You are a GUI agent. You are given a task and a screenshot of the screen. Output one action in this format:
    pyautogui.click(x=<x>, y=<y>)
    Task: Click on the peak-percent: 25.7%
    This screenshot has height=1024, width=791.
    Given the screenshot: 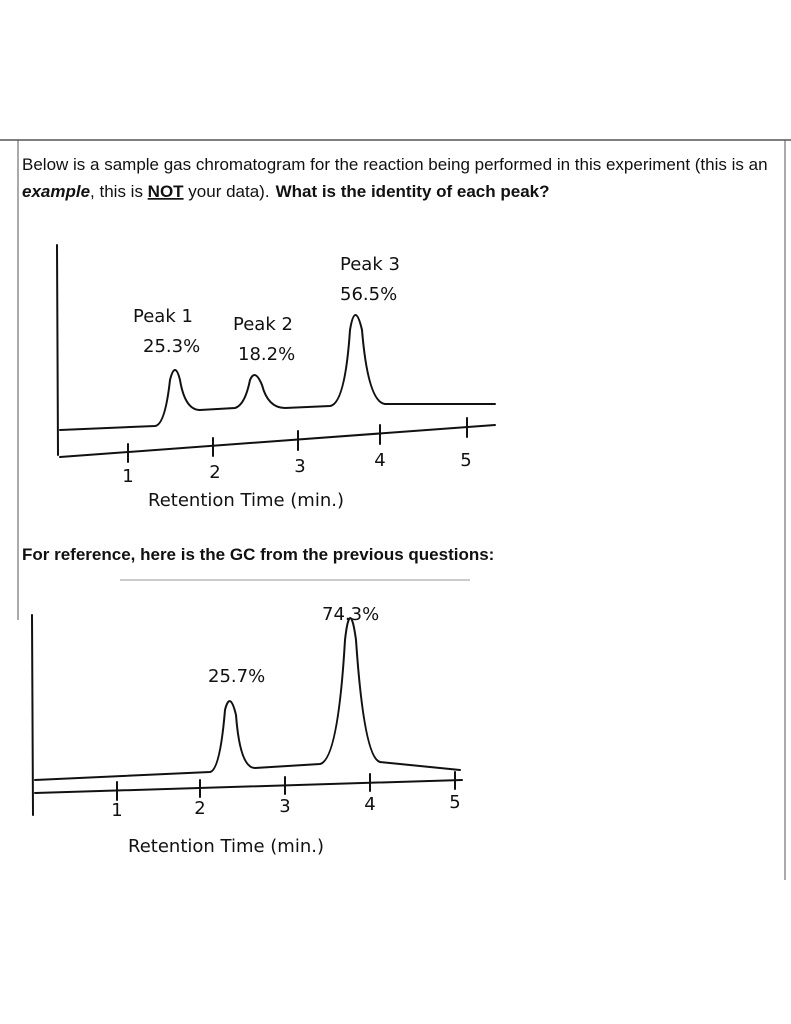 What is the action you would take?
    pyautogui.click(x=236, y=676)
    